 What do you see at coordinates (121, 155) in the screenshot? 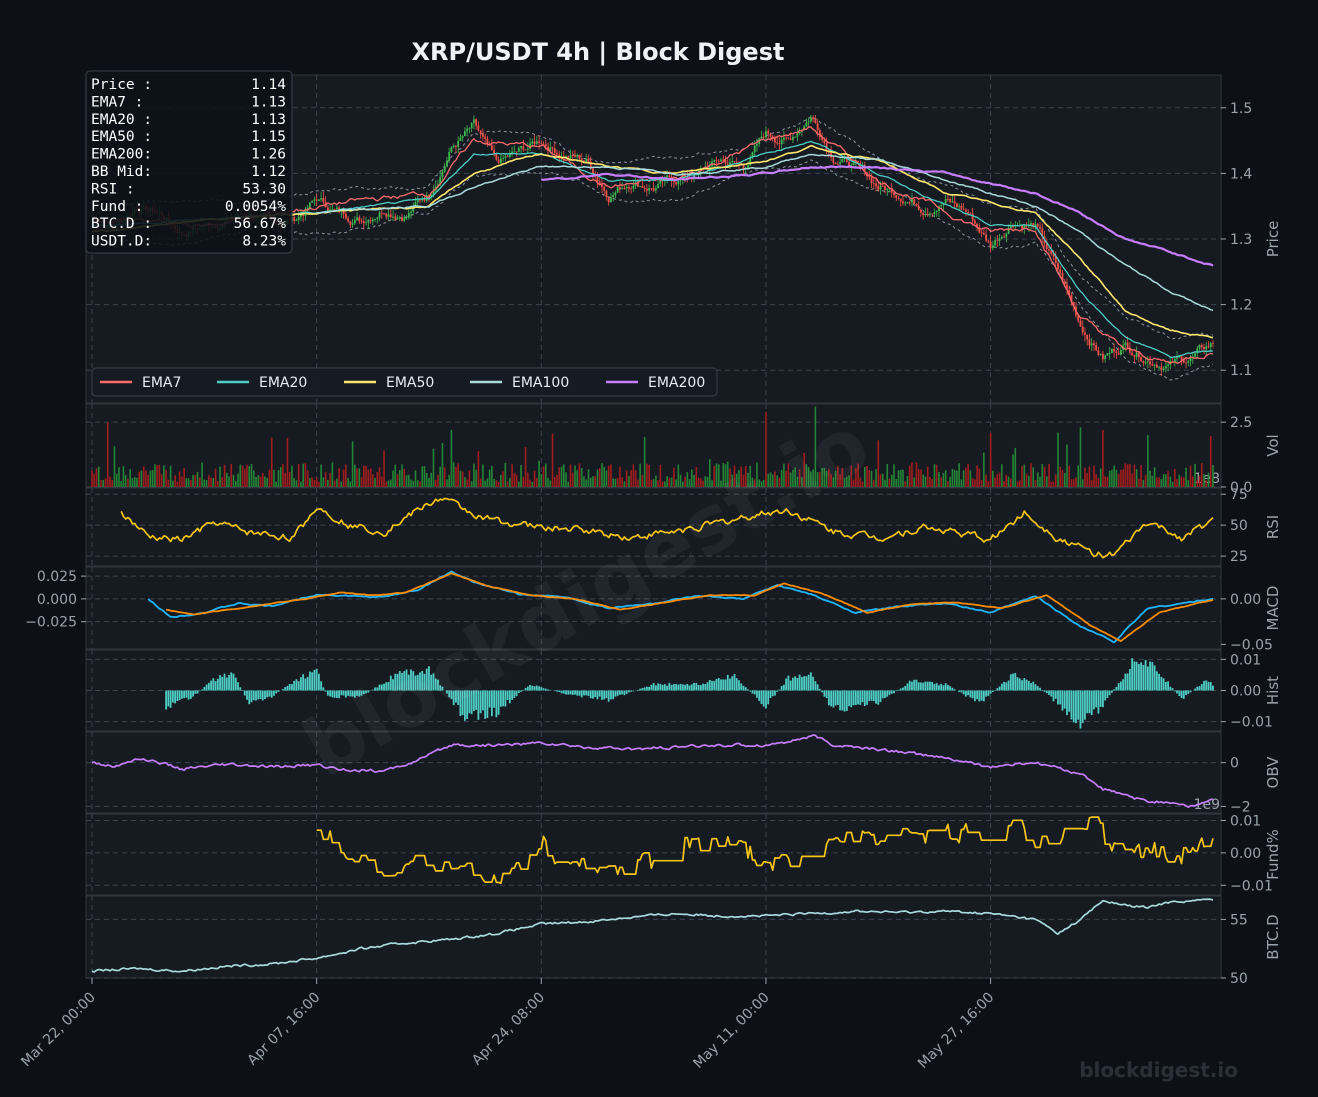
I see `info-label: EMA200:` at bounding box center [121, 155].